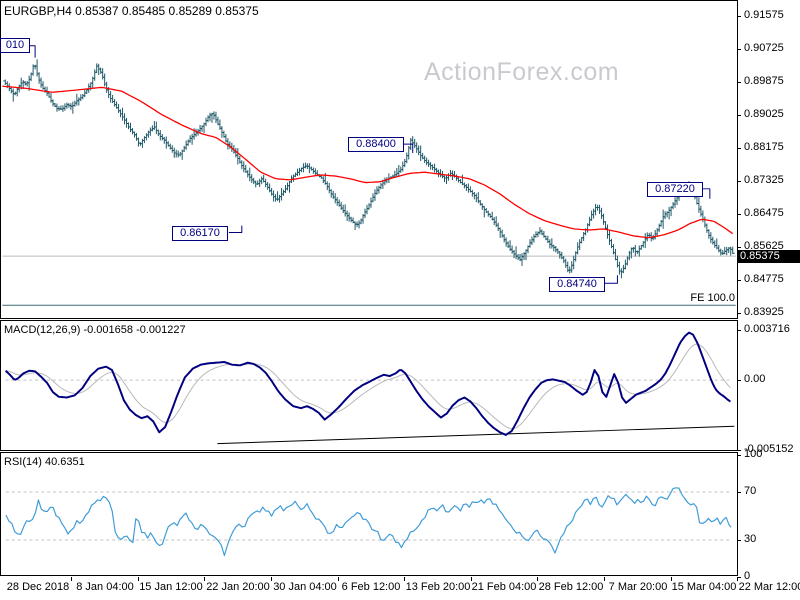  What do you see at coordinates (238, 587) in the screenshot?
I see `time-axis-label: 22 Jan 20:00` at bounding box center [238, 587].